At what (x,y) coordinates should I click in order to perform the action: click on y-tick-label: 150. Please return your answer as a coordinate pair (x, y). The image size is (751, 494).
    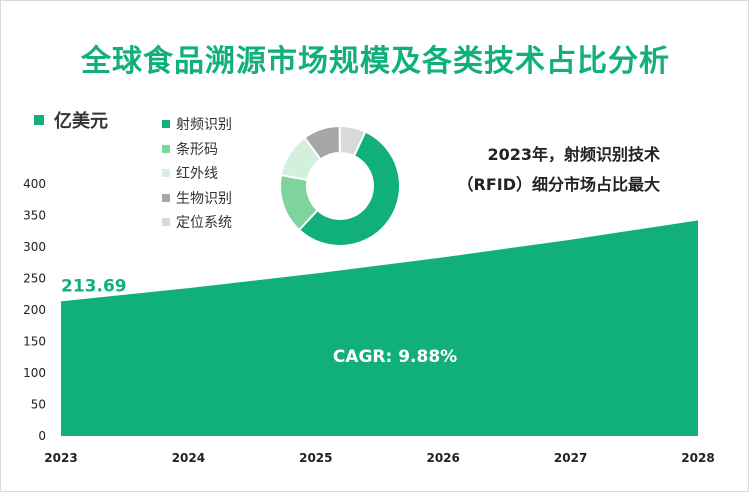
    Looking at the image, I should click on (34, 342).